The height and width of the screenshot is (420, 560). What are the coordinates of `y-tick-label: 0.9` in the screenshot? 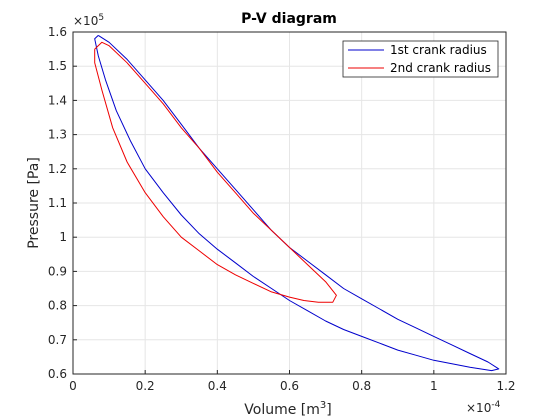 It's located at (57, 271).